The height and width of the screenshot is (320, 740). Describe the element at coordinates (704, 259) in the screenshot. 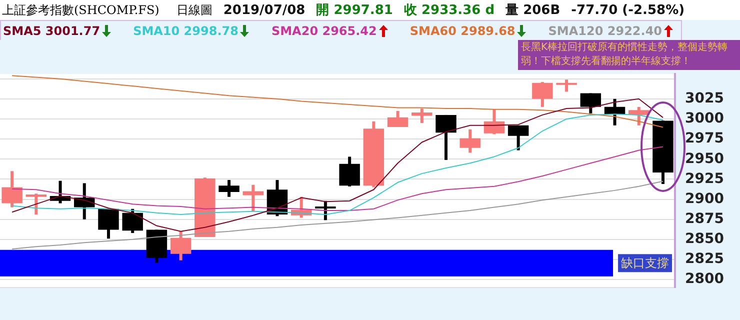

I see `y-tick-label: 2825` at that location.